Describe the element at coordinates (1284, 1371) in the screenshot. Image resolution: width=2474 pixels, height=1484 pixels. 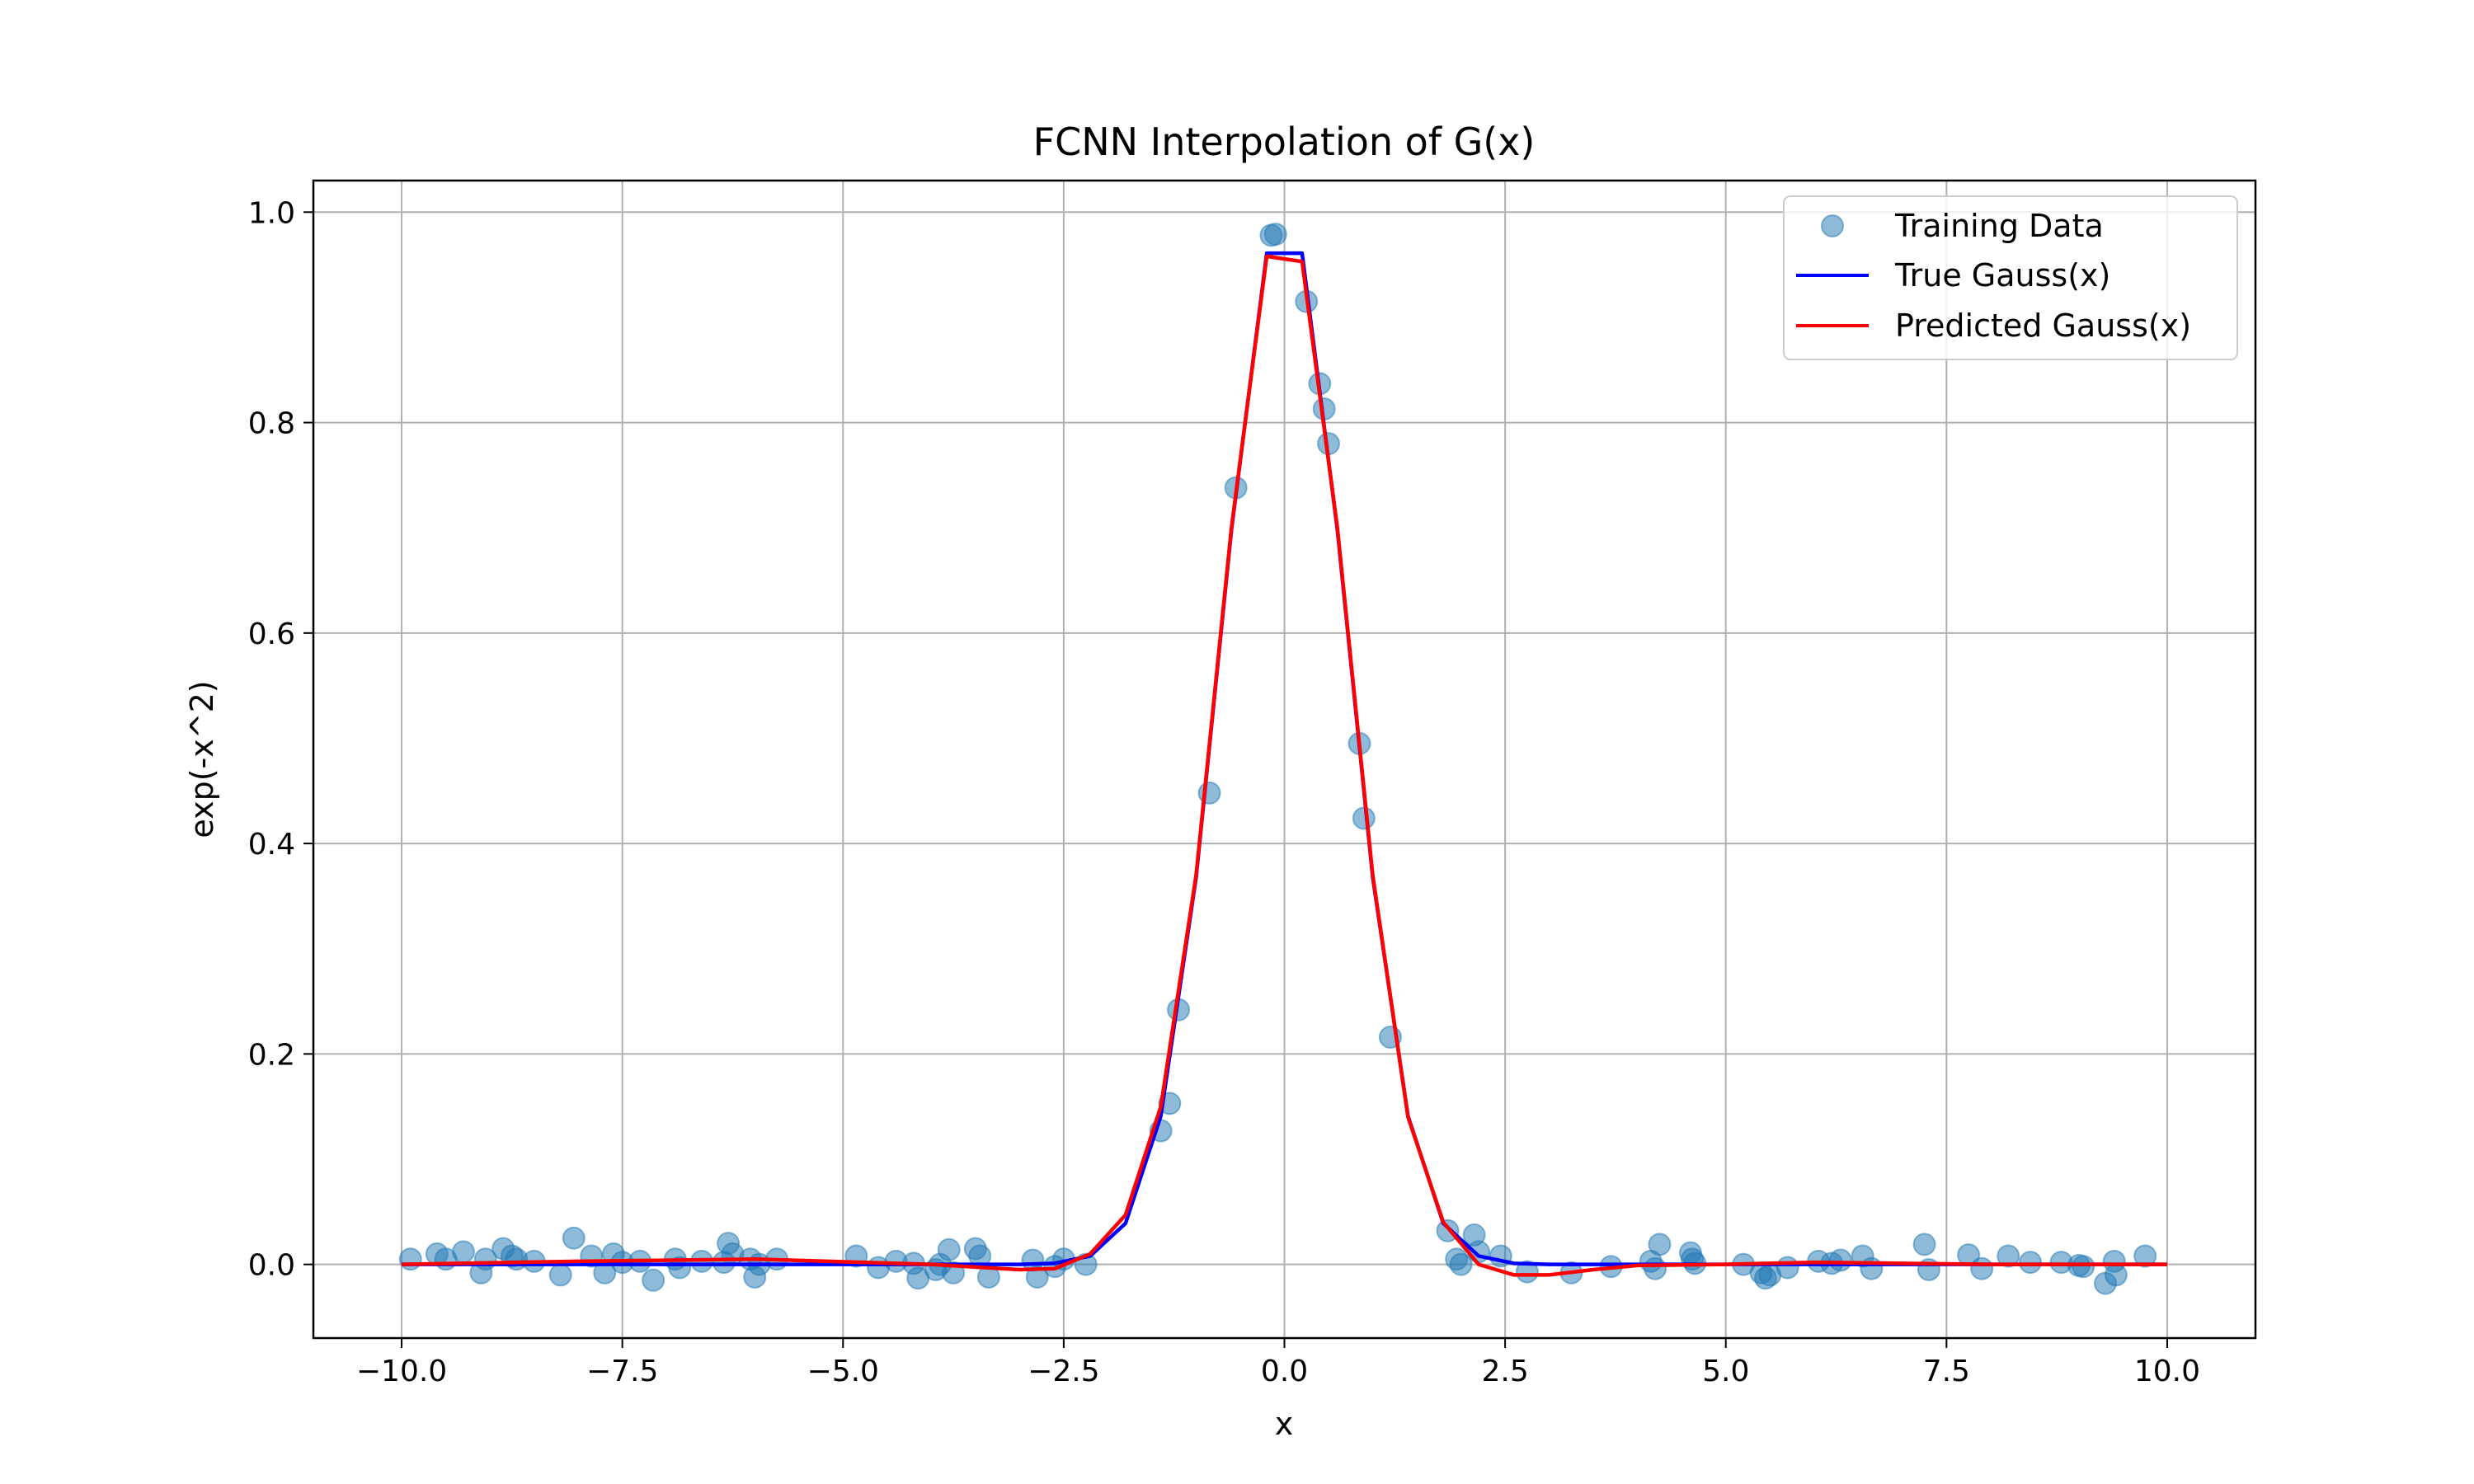
I see `x-tick-label: 0.0` at that location.